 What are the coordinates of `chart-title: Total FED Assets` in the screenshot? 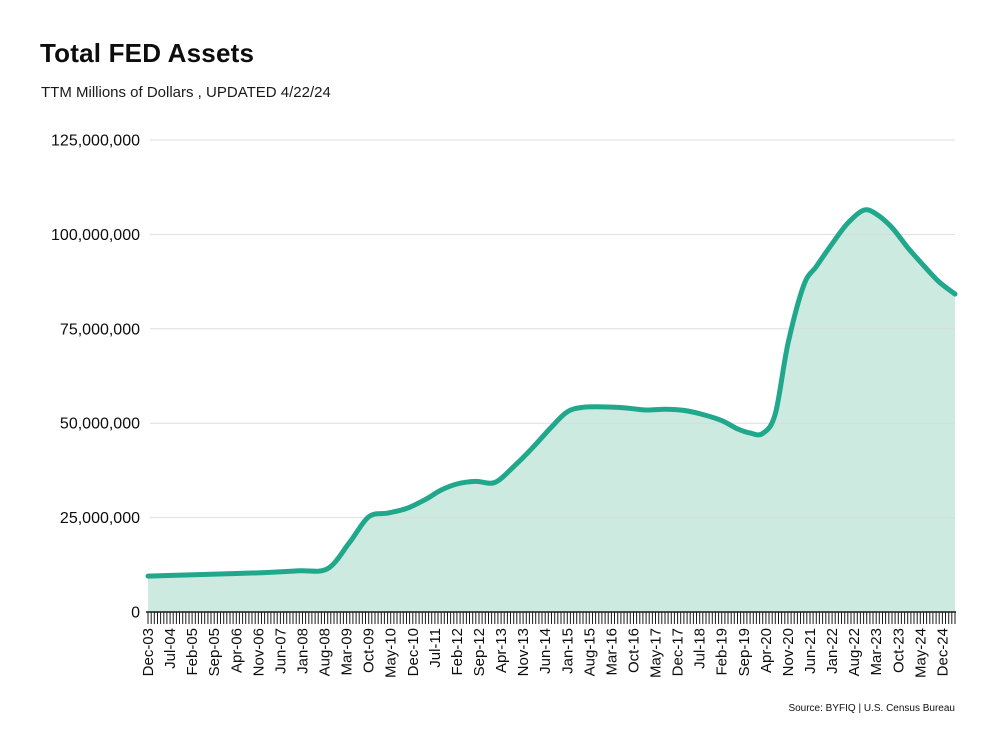 It's located at (147, 53).